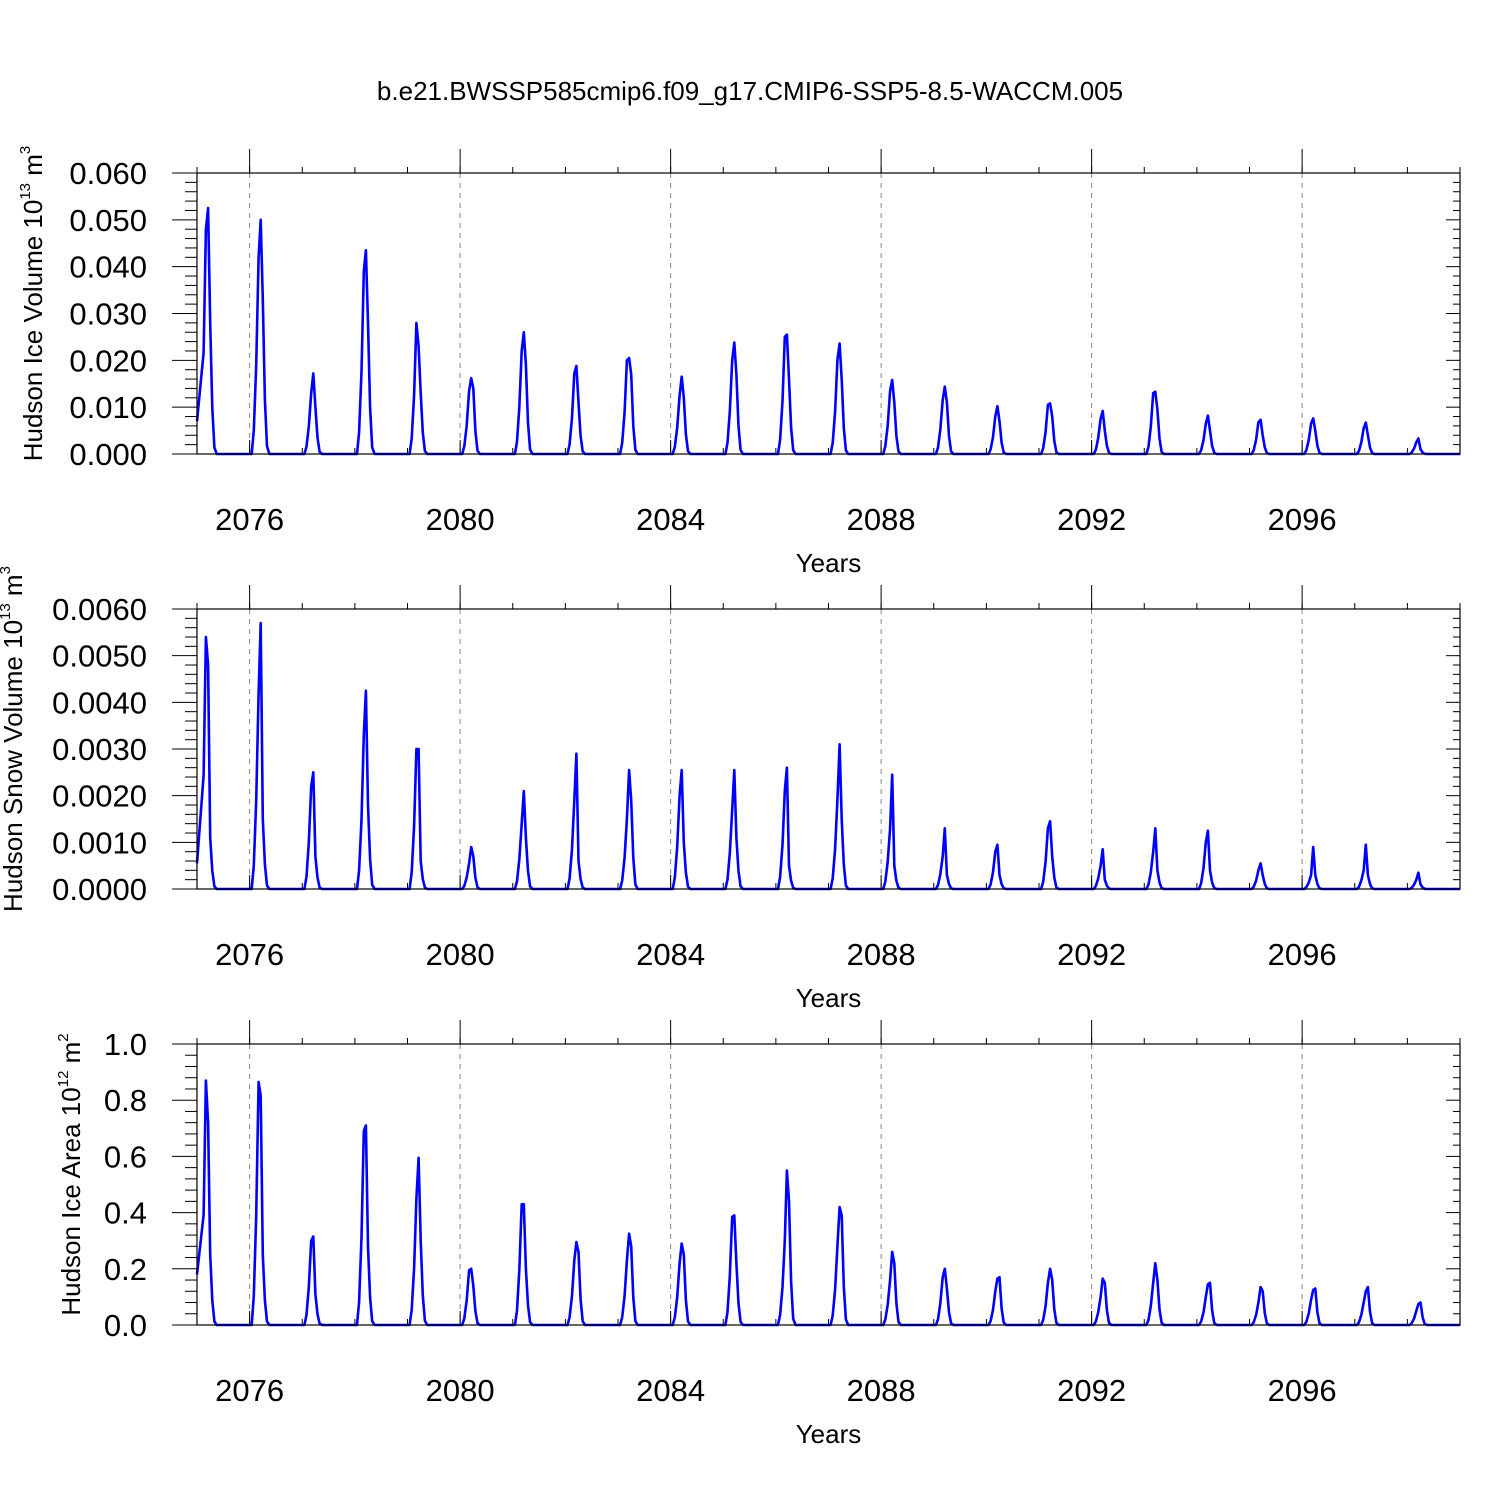 The height and width of the screenshot is (1500, 1500). Describe the element at coordinates (125, 1269) in the screenshot. I see `y-tick-label: 0.2` at that location.